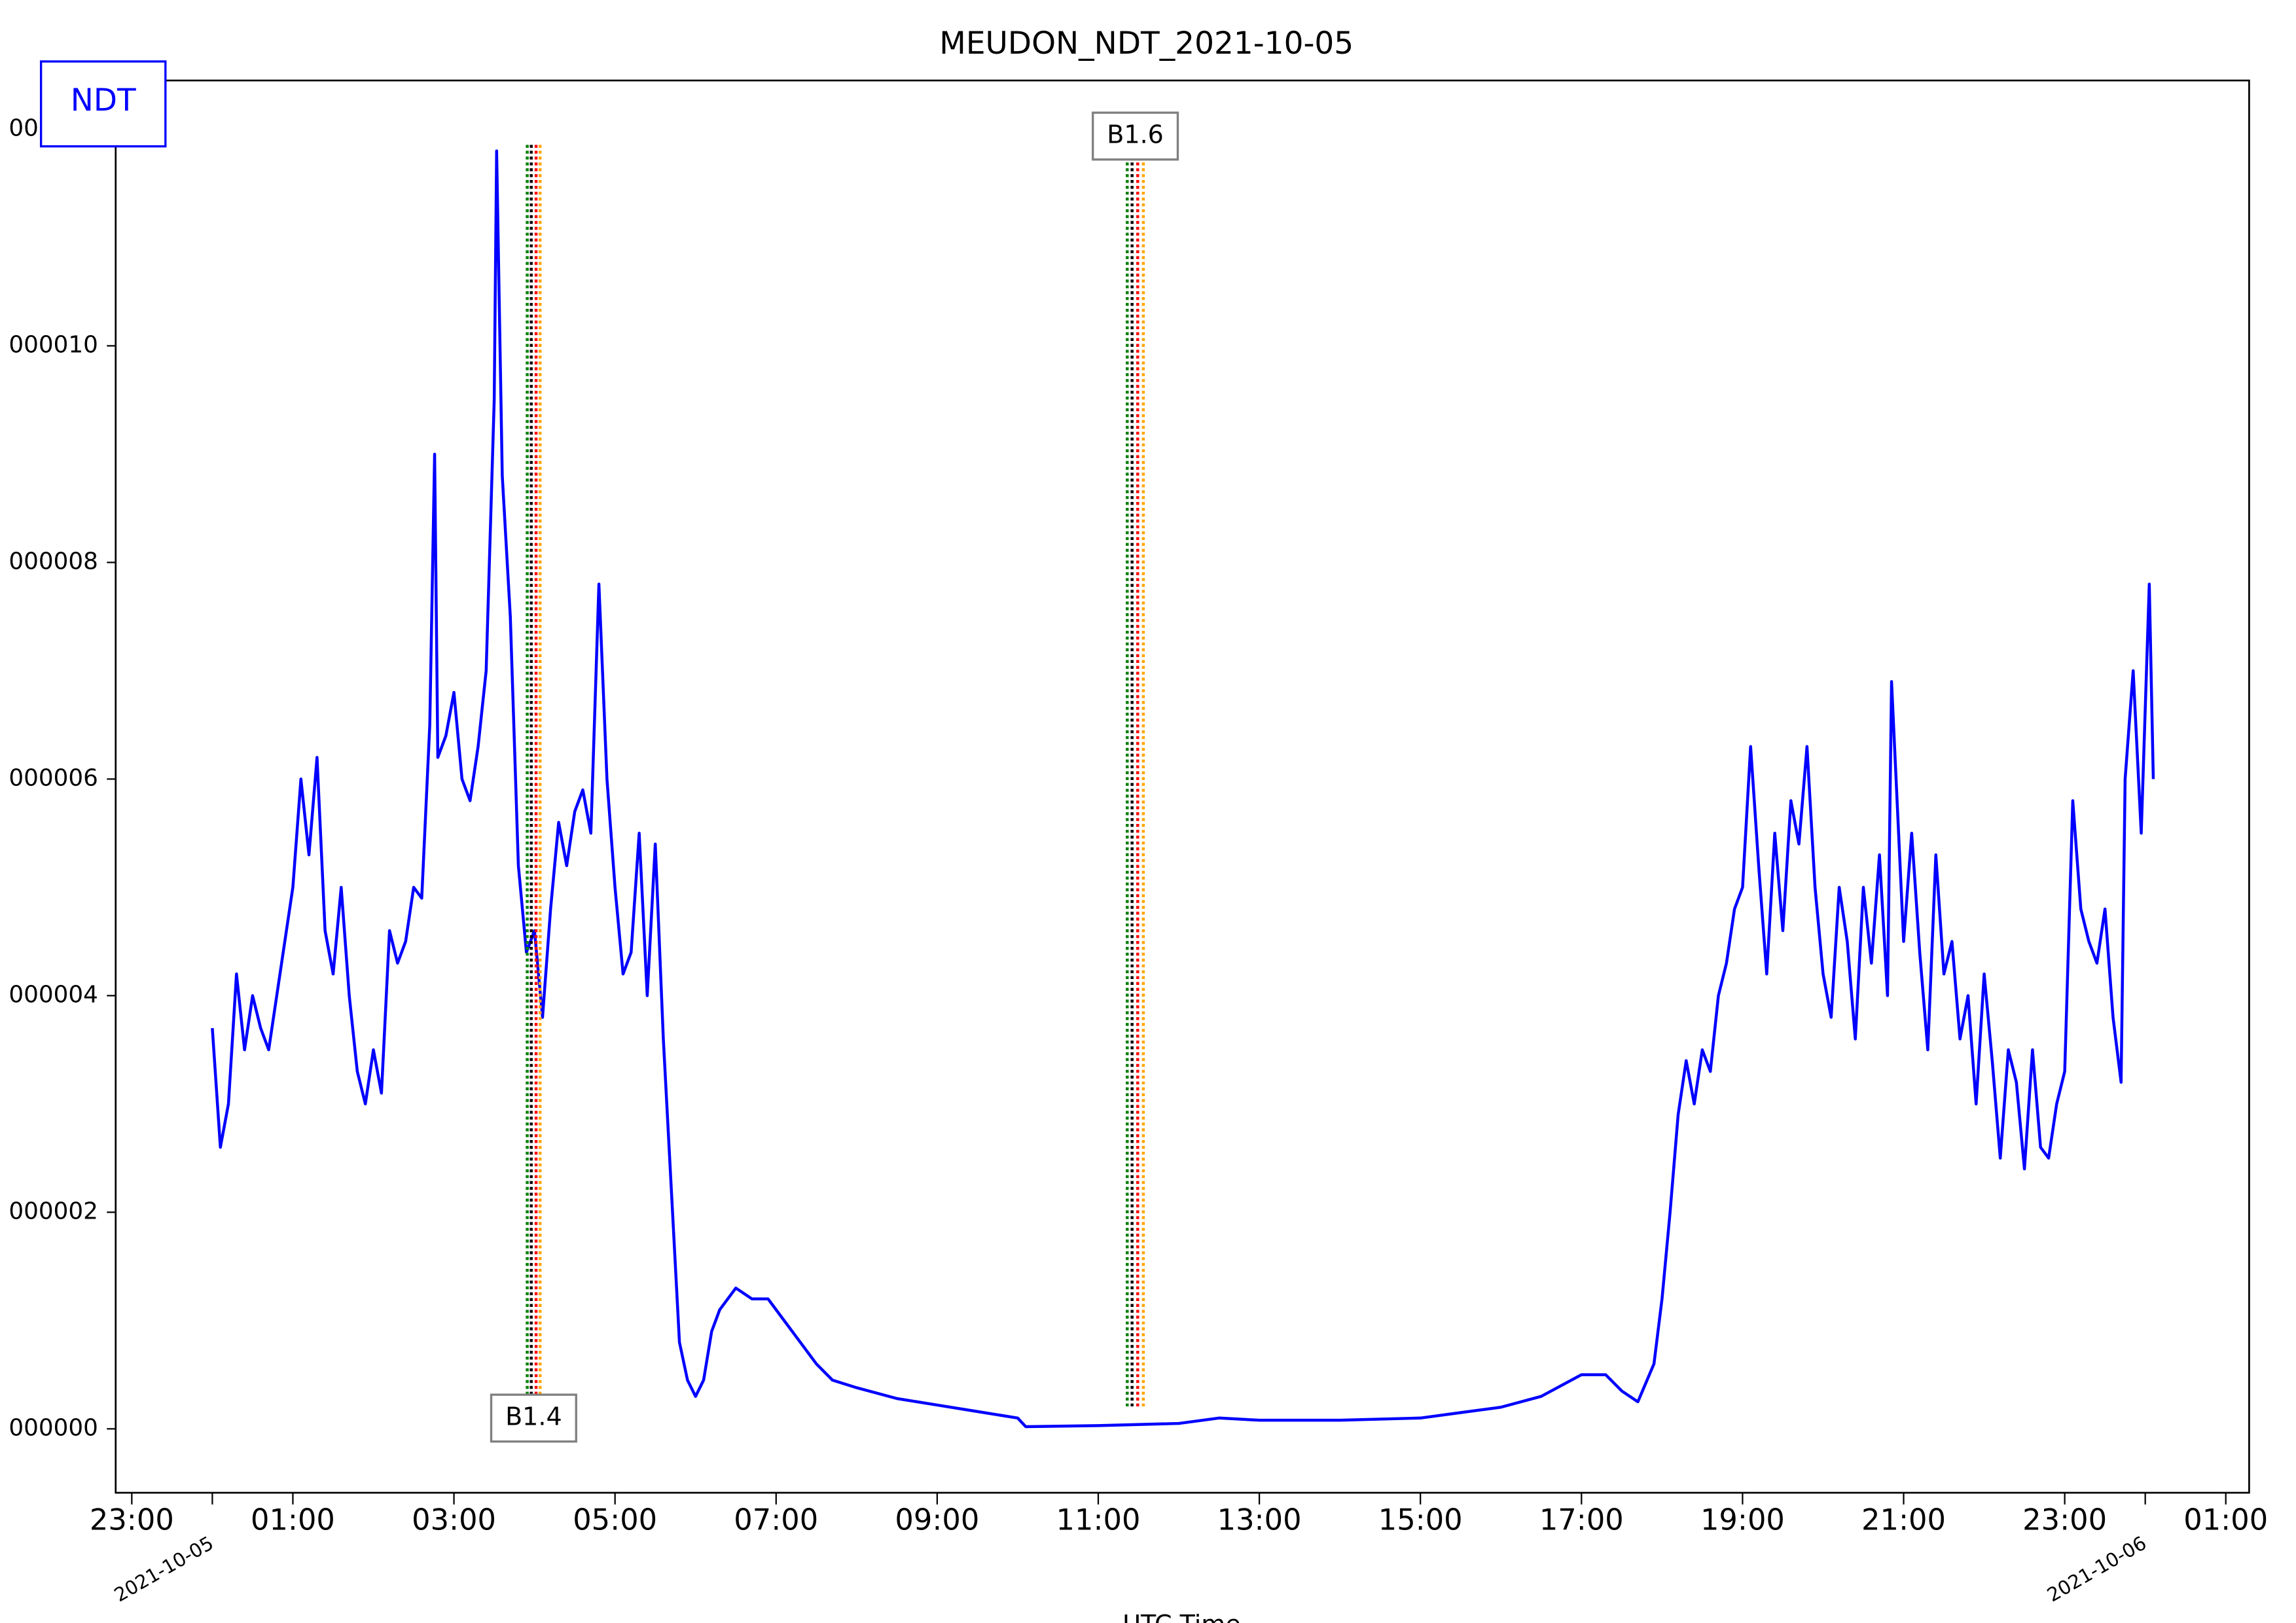 The width and height of the screenshot is (2296, 1623). I want to click on y-tick-label: 000004, so click(53, 994).